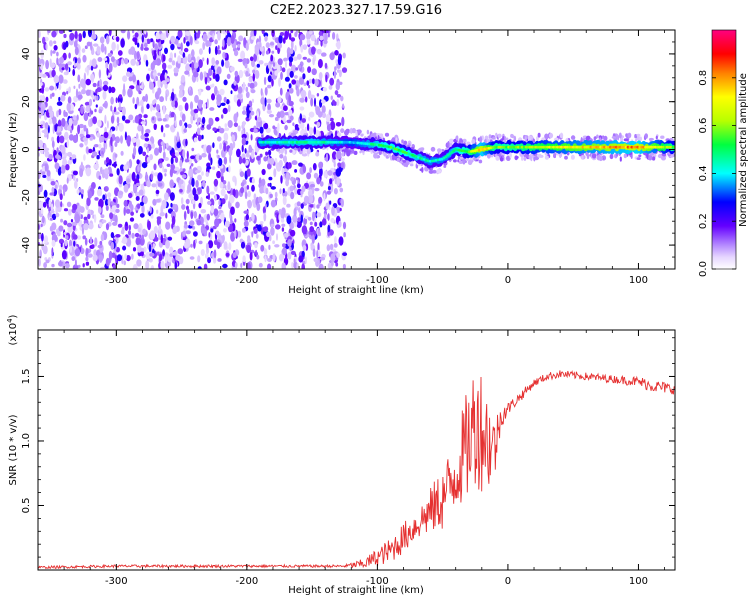 The width and height of the screenshot is (750, 600). I want to click on colorbar-ticks: 0.0 0.2 0.4 0.6 0.8, so click(717, 173).